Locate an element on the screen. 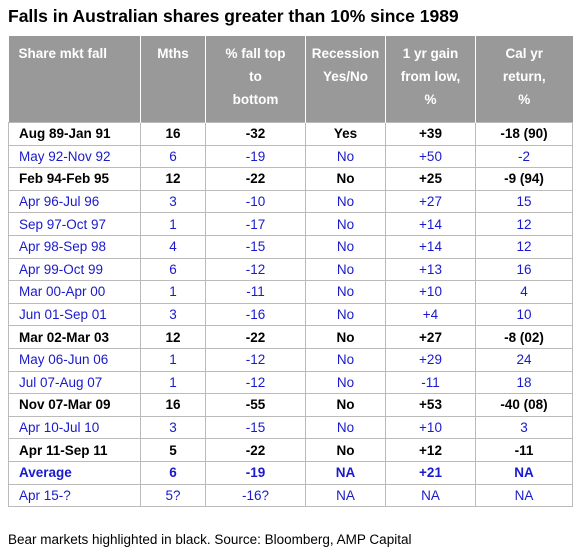 The width and height of the screenshot is (580, 558). table-cell: 10 is located at coordinates (524, 314).